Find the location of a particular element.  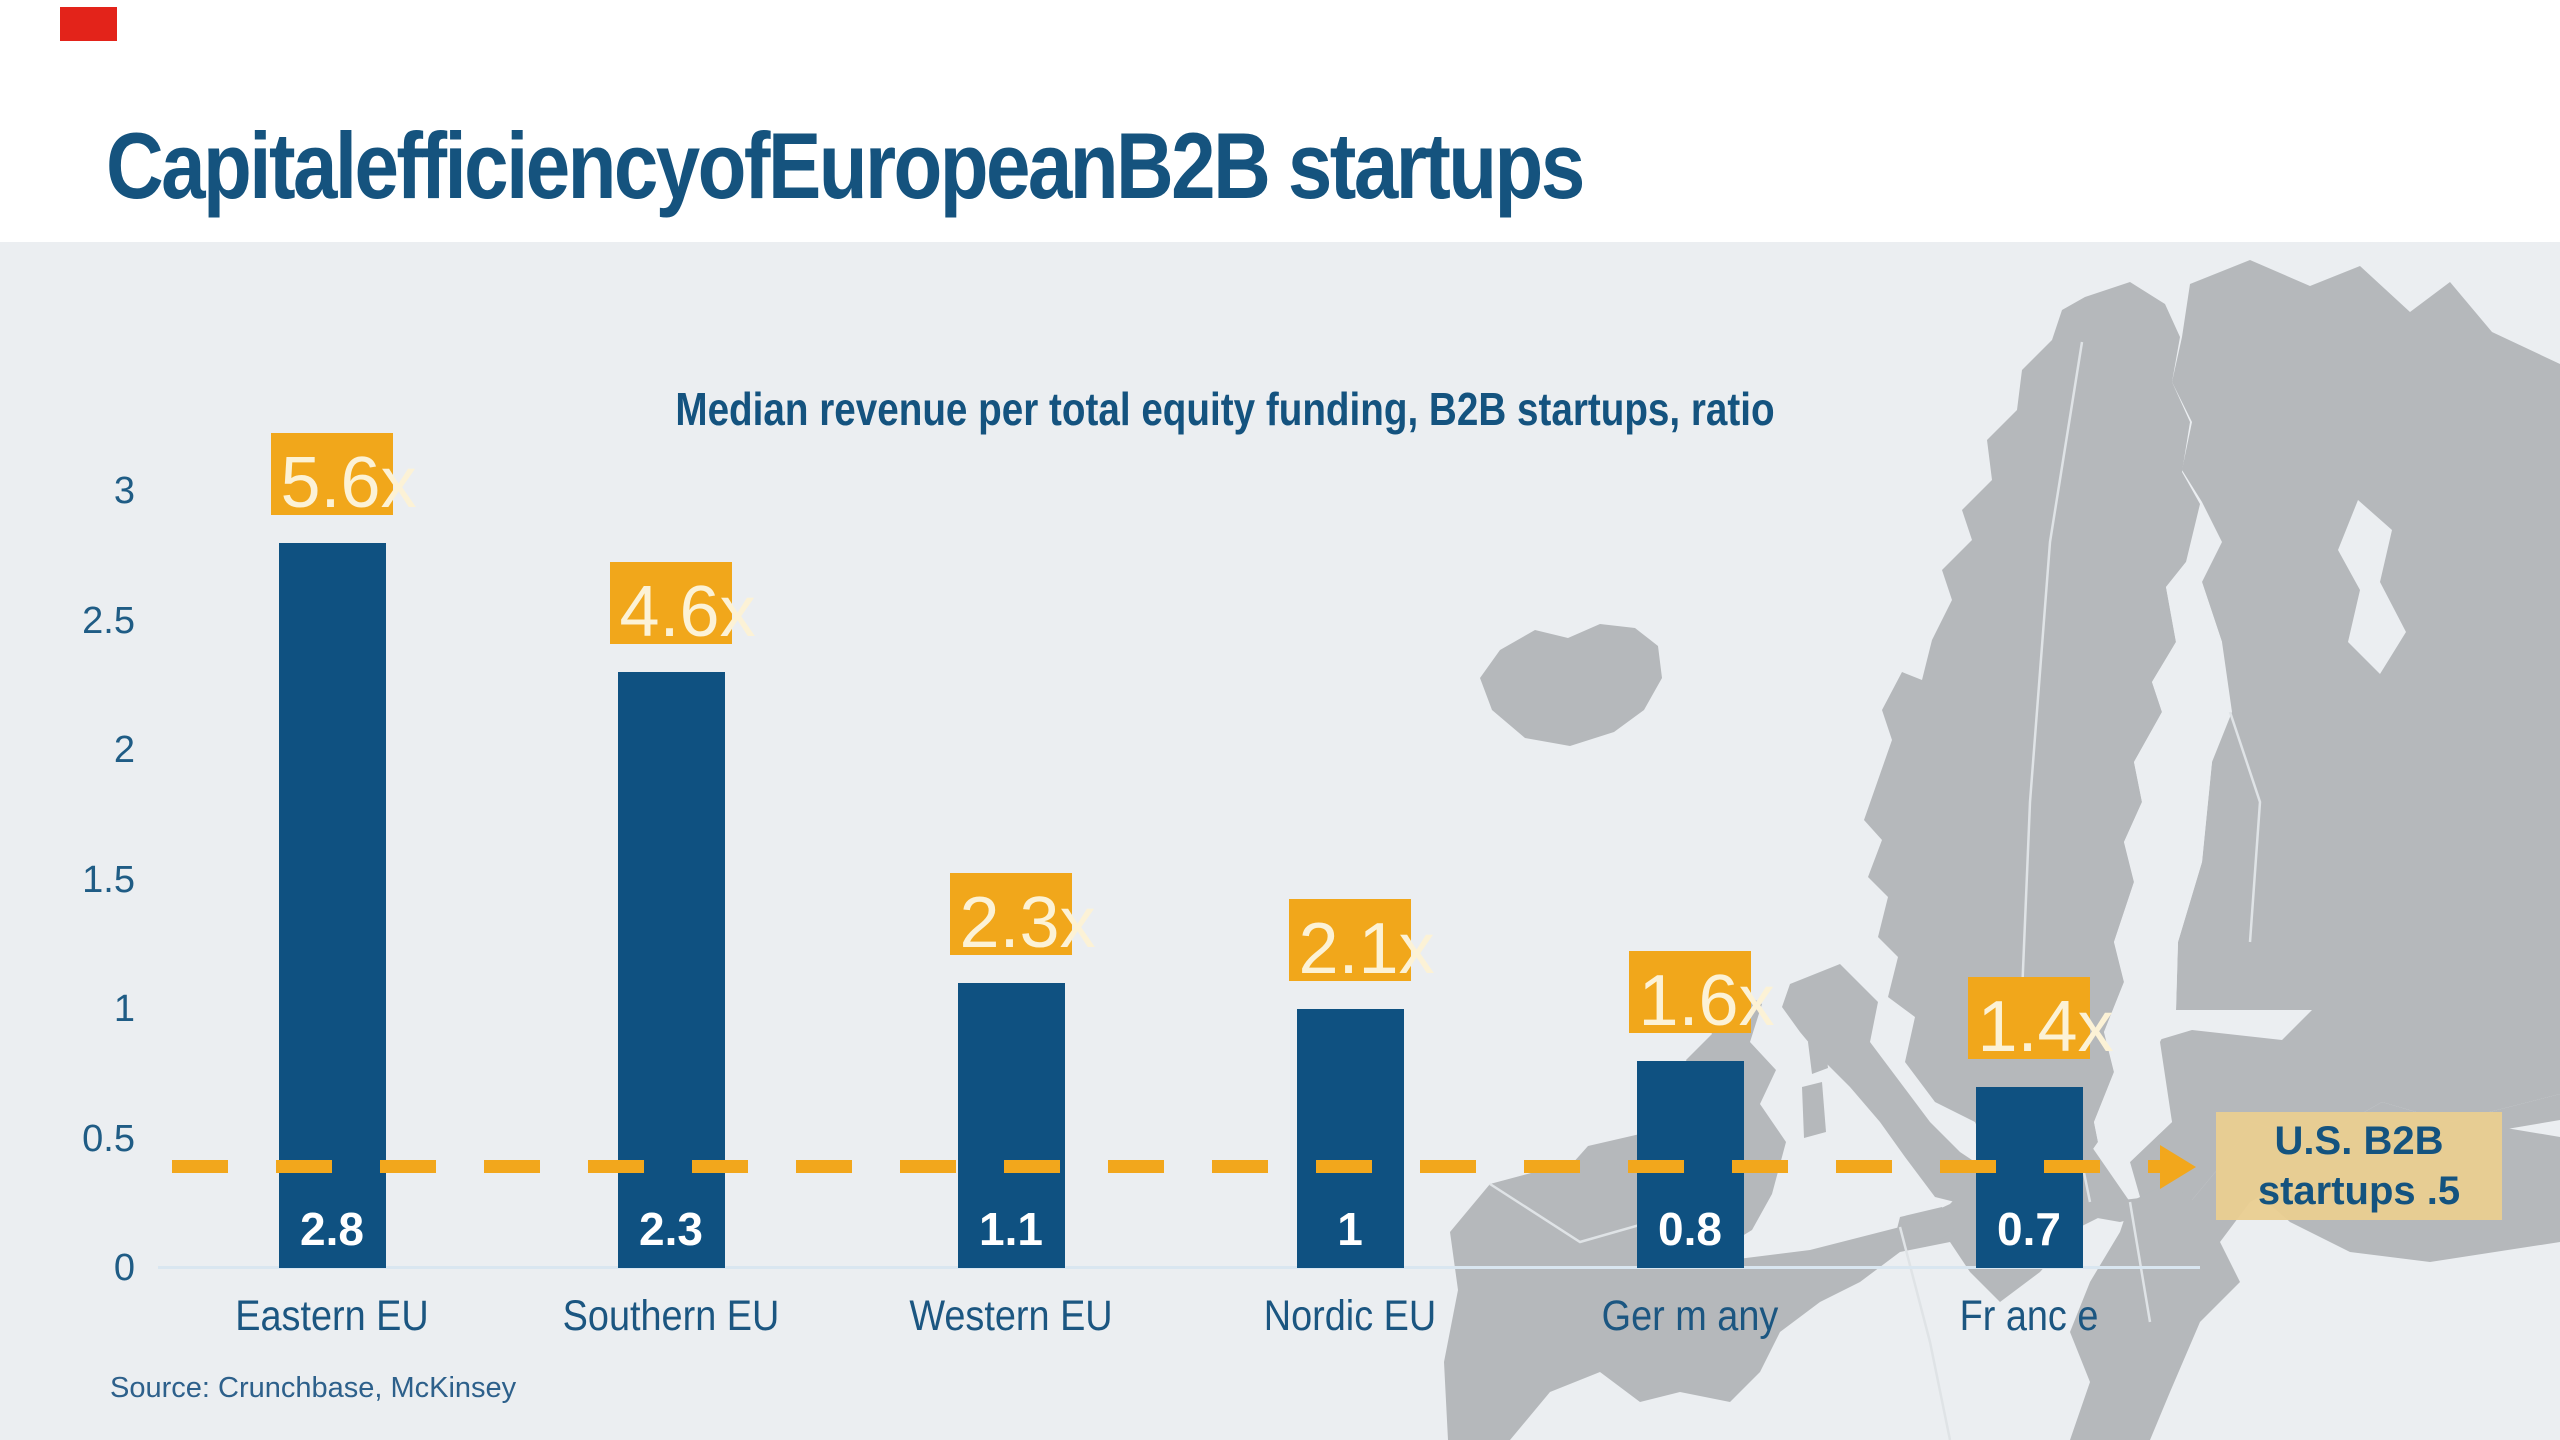

multiplier-badge: 1.4x is located at coordinates (2040, 1021).